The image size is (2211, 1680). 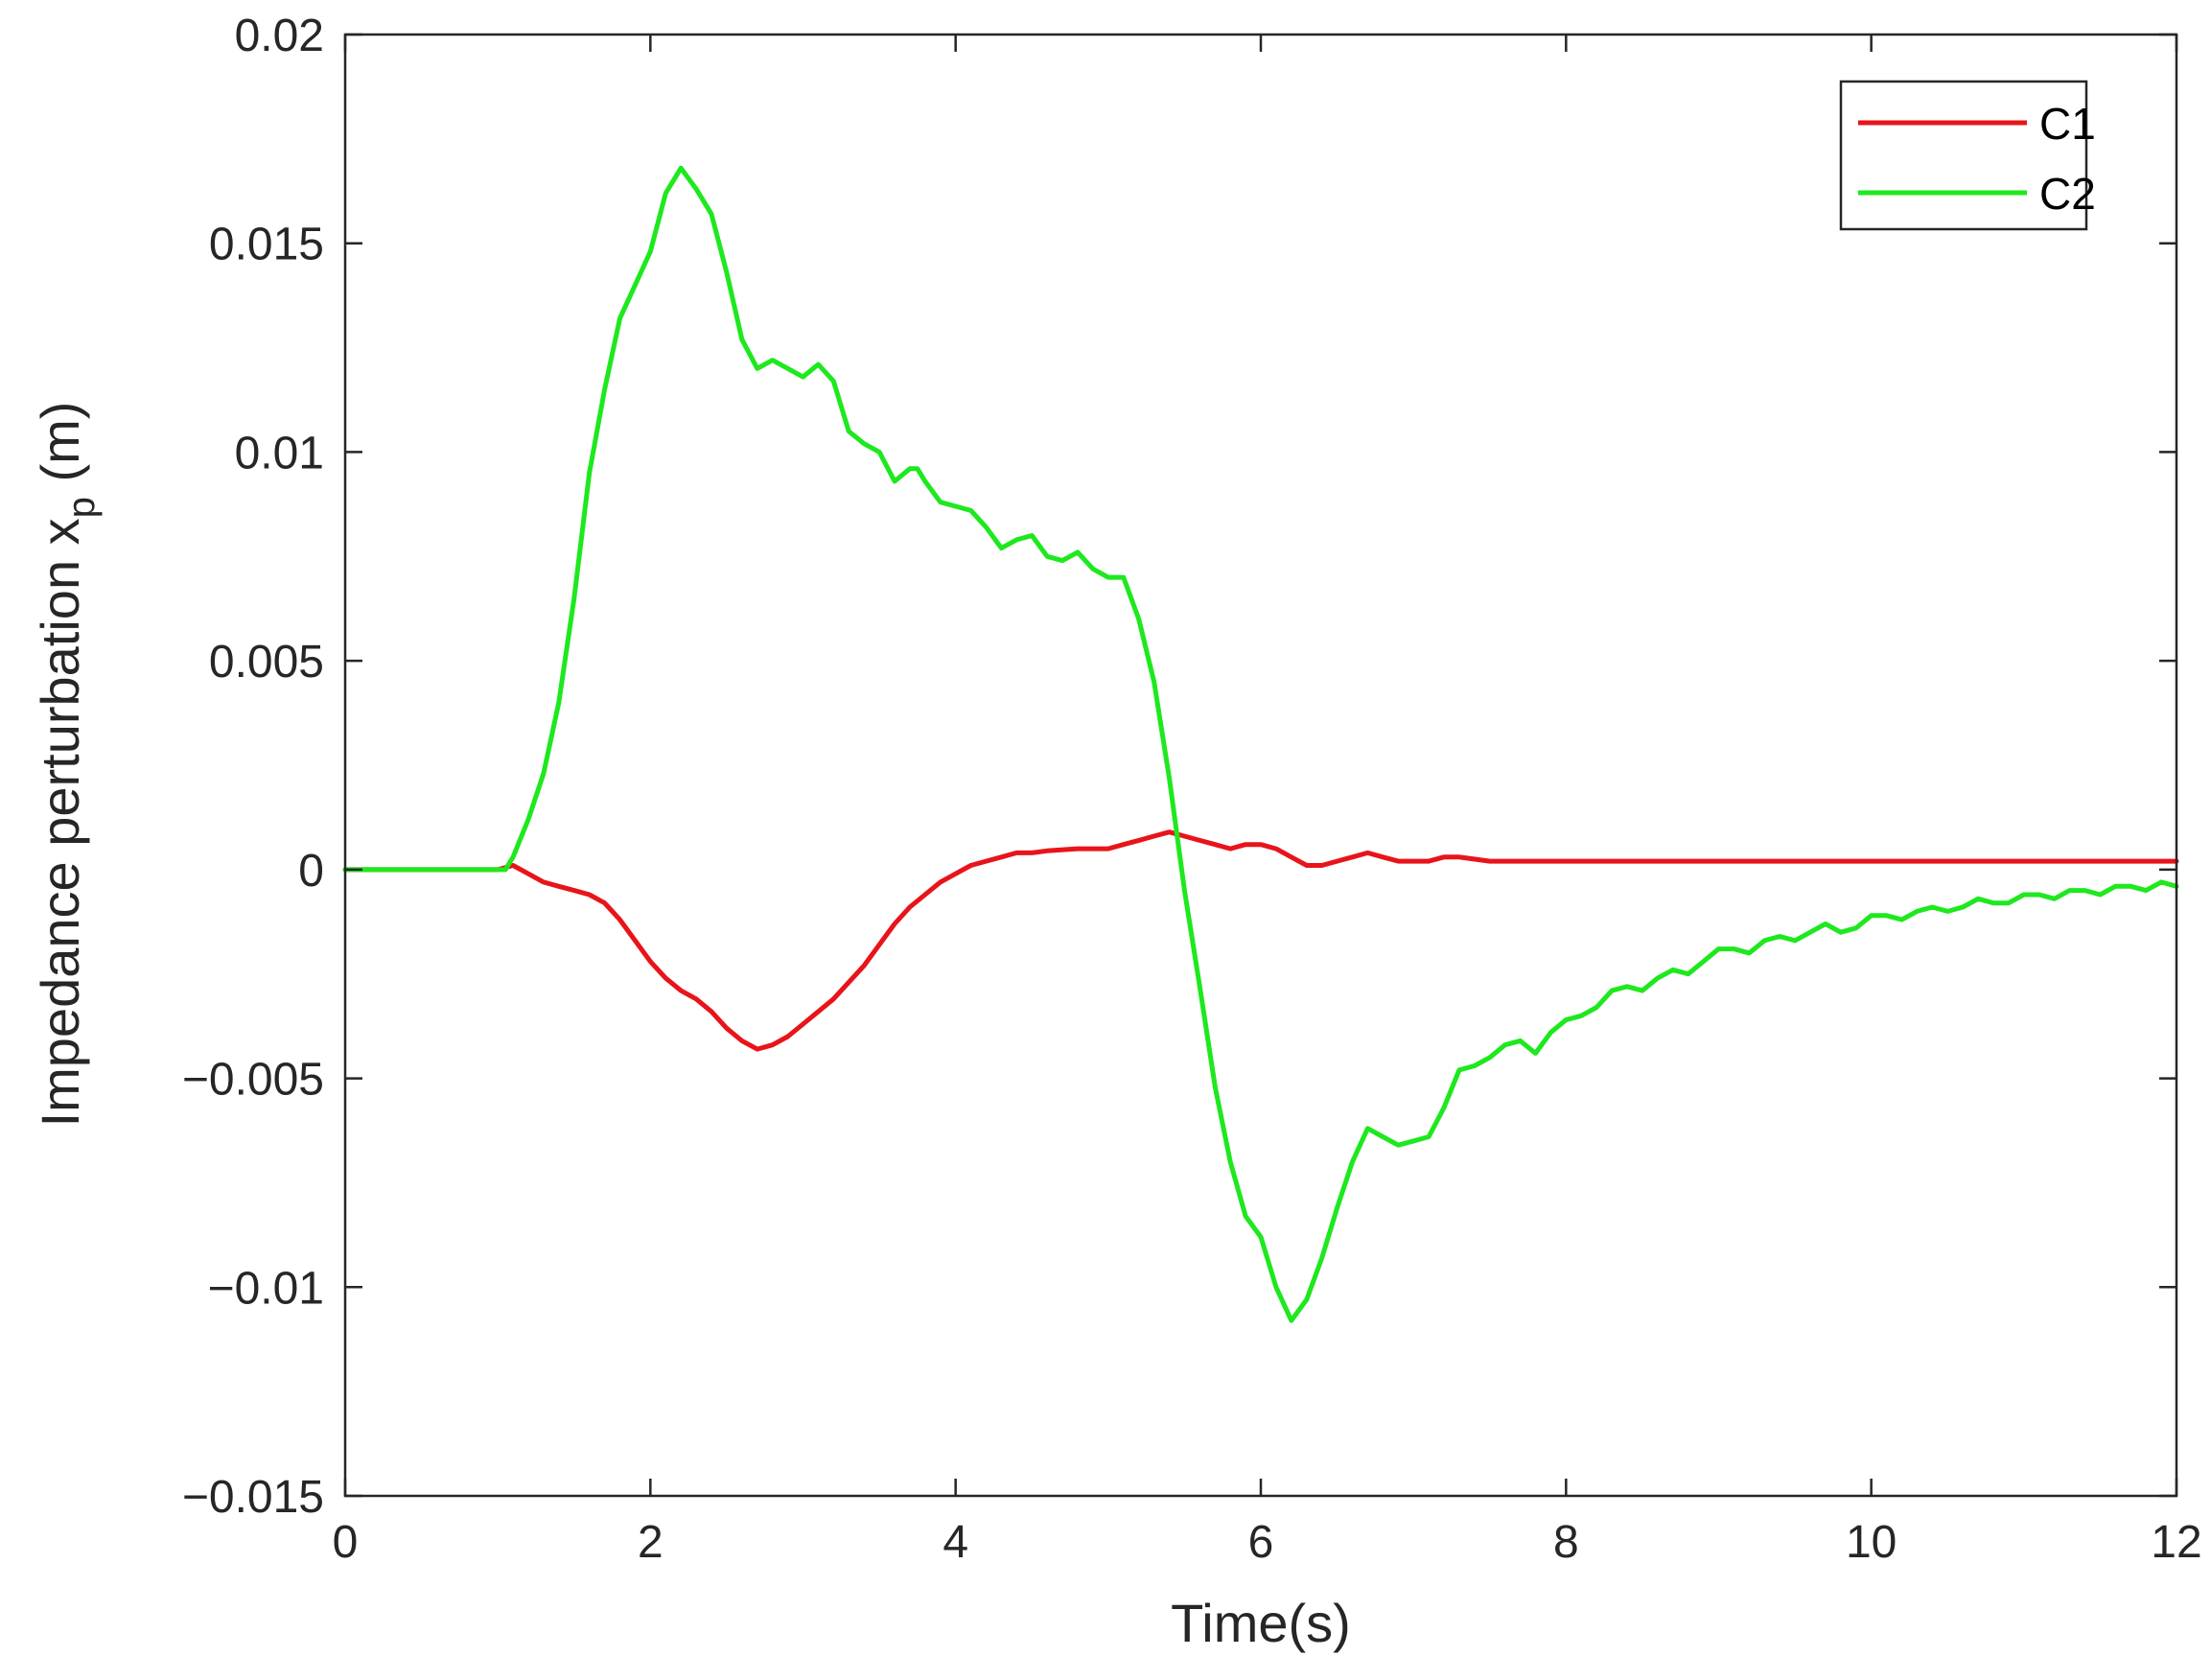 I want to click on y-axis-title-main: Impedance perturbation x, so click(x=60, y=823).